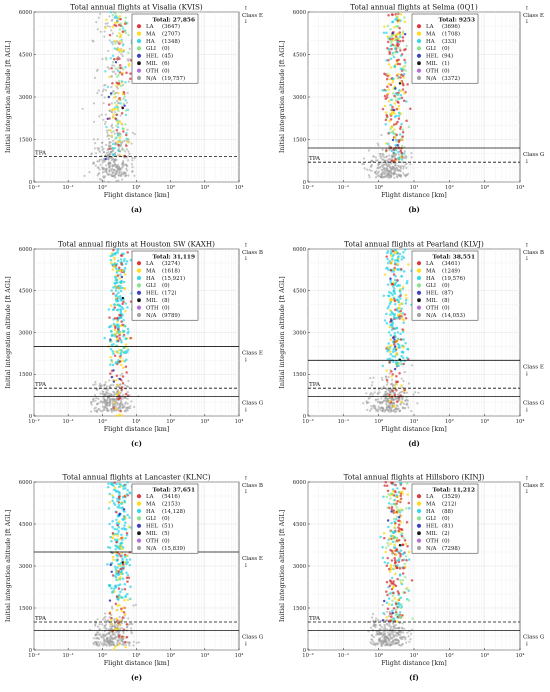 Image resolution: width=550 pixels, height=692 pixels. I want to click on x-tick-label: 10⁴, so click(239, 188).